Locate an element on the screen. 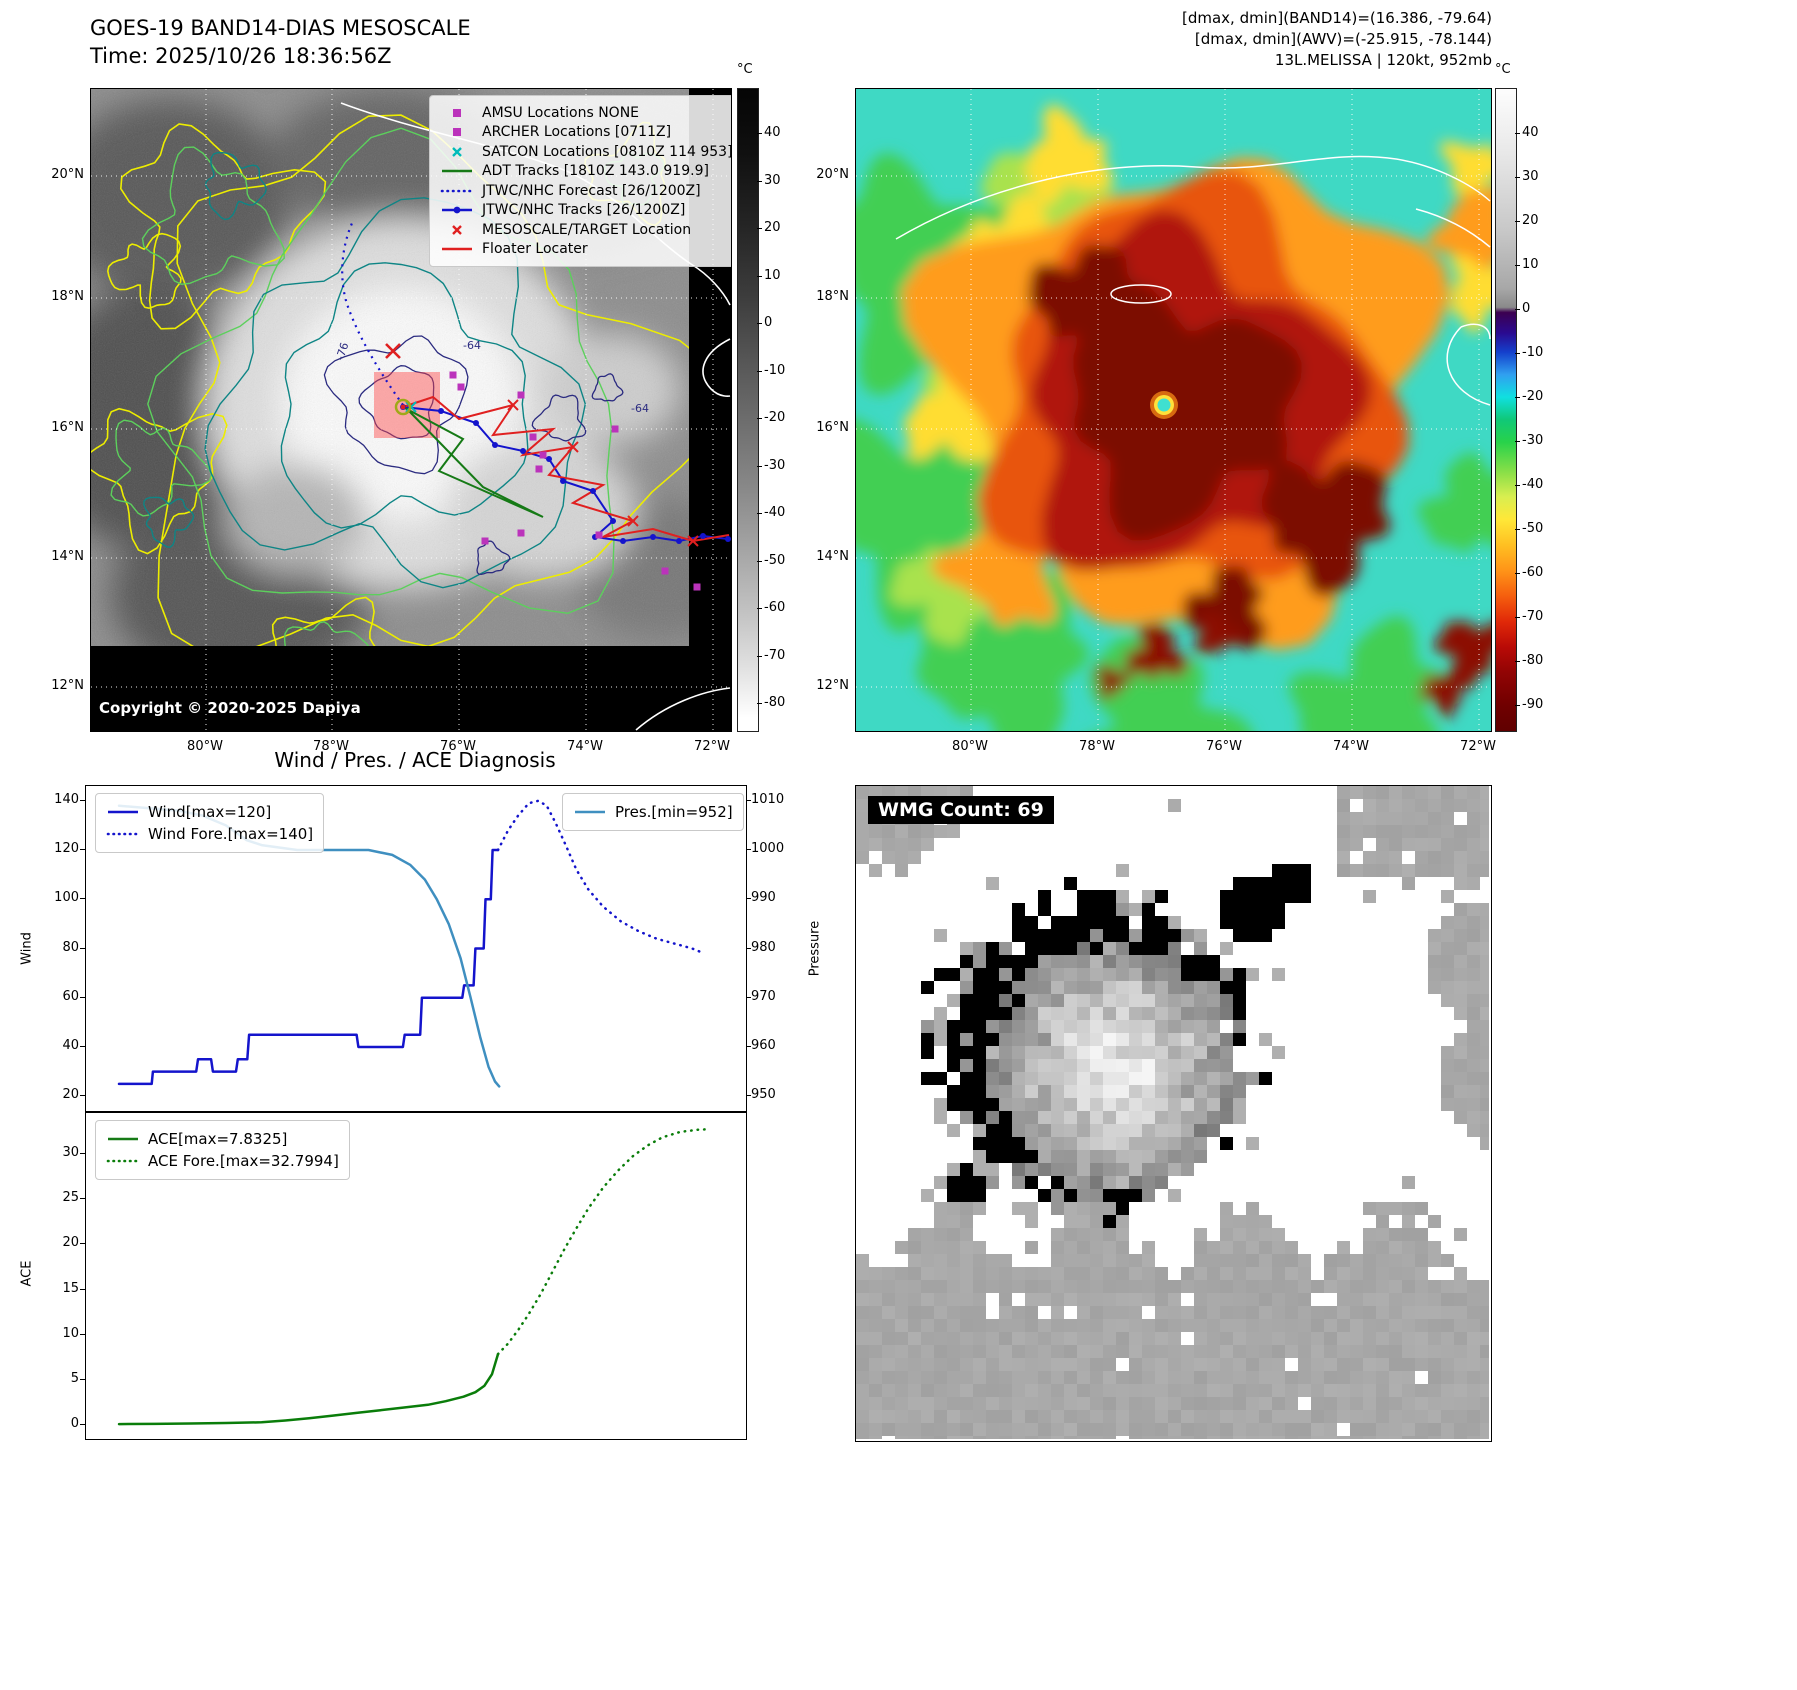 This screenshot has height=1690, width=1797. pressure-tick-label: 1000 is located at coordinates (768, 848).